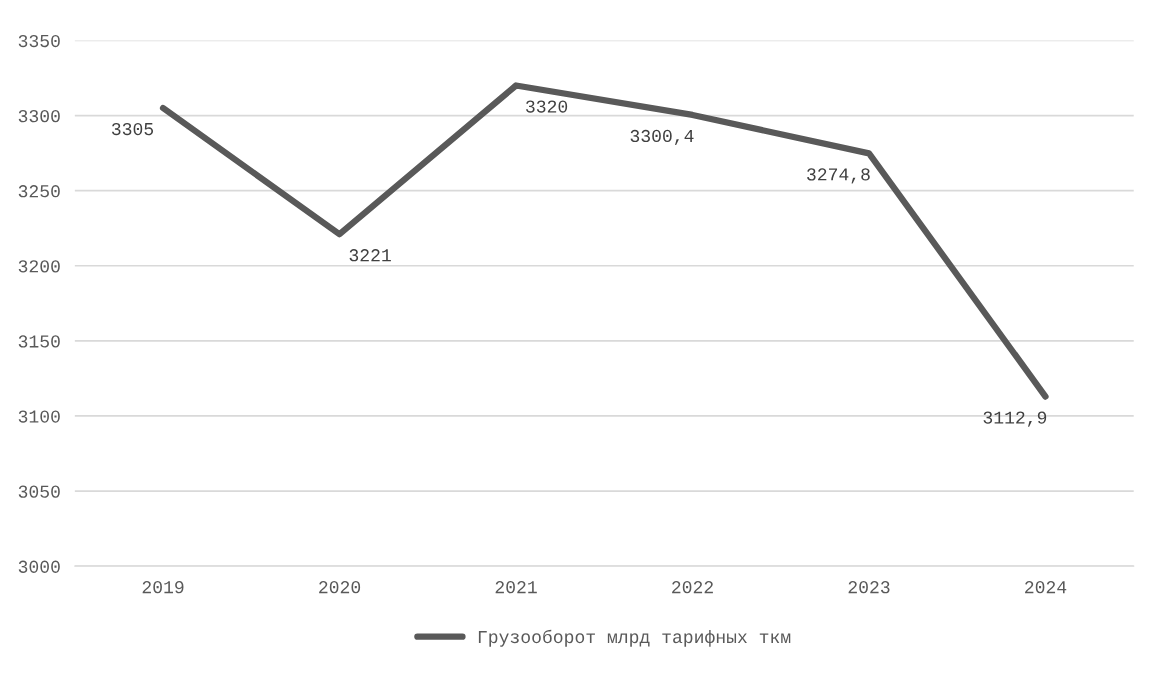  I want to click on x-tick-label: 2024, so click(1046, 587).